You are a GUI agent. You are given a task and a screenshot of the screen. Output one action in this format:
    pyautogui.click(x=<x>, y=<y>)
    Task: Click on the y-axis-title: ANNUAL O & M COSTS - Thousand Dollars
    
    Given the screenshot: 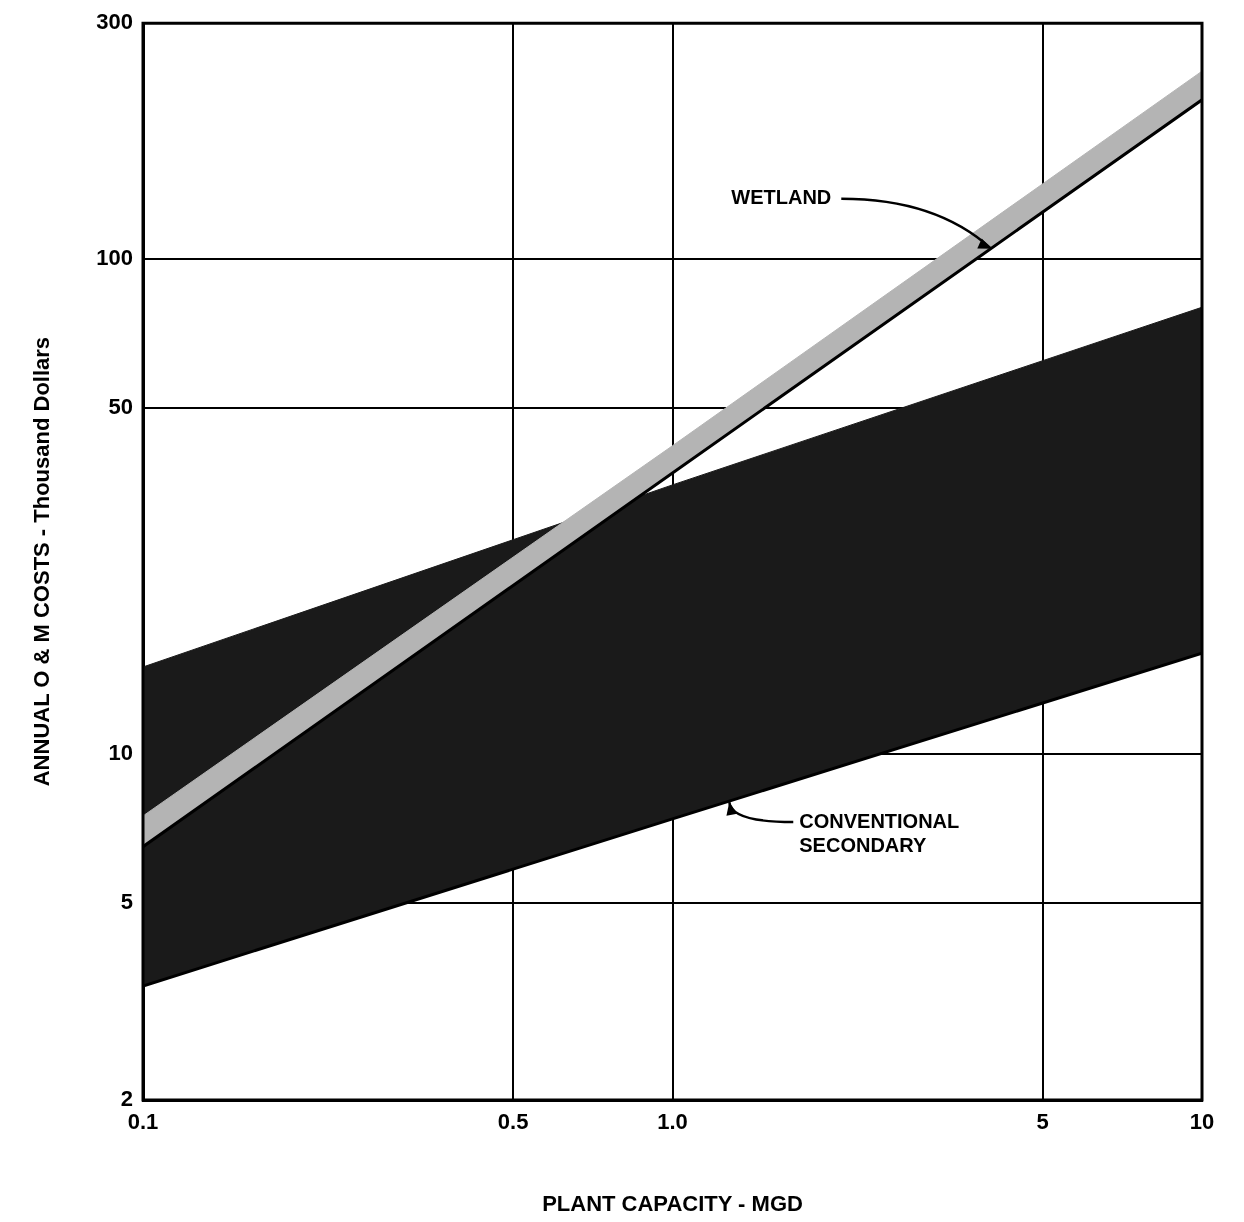 What is the action you would take?
    pyautogui.click(x=42, y=561)
    